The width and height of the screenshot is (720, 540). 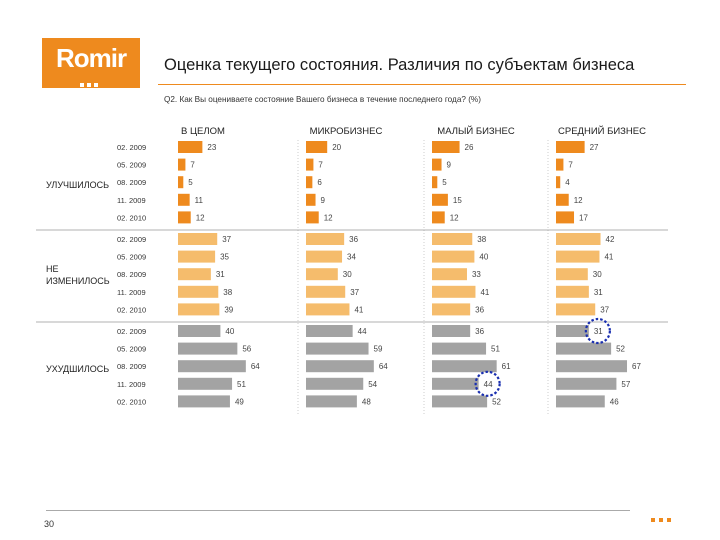 I want to click on data-label: 33, so click(x=476, y=274).